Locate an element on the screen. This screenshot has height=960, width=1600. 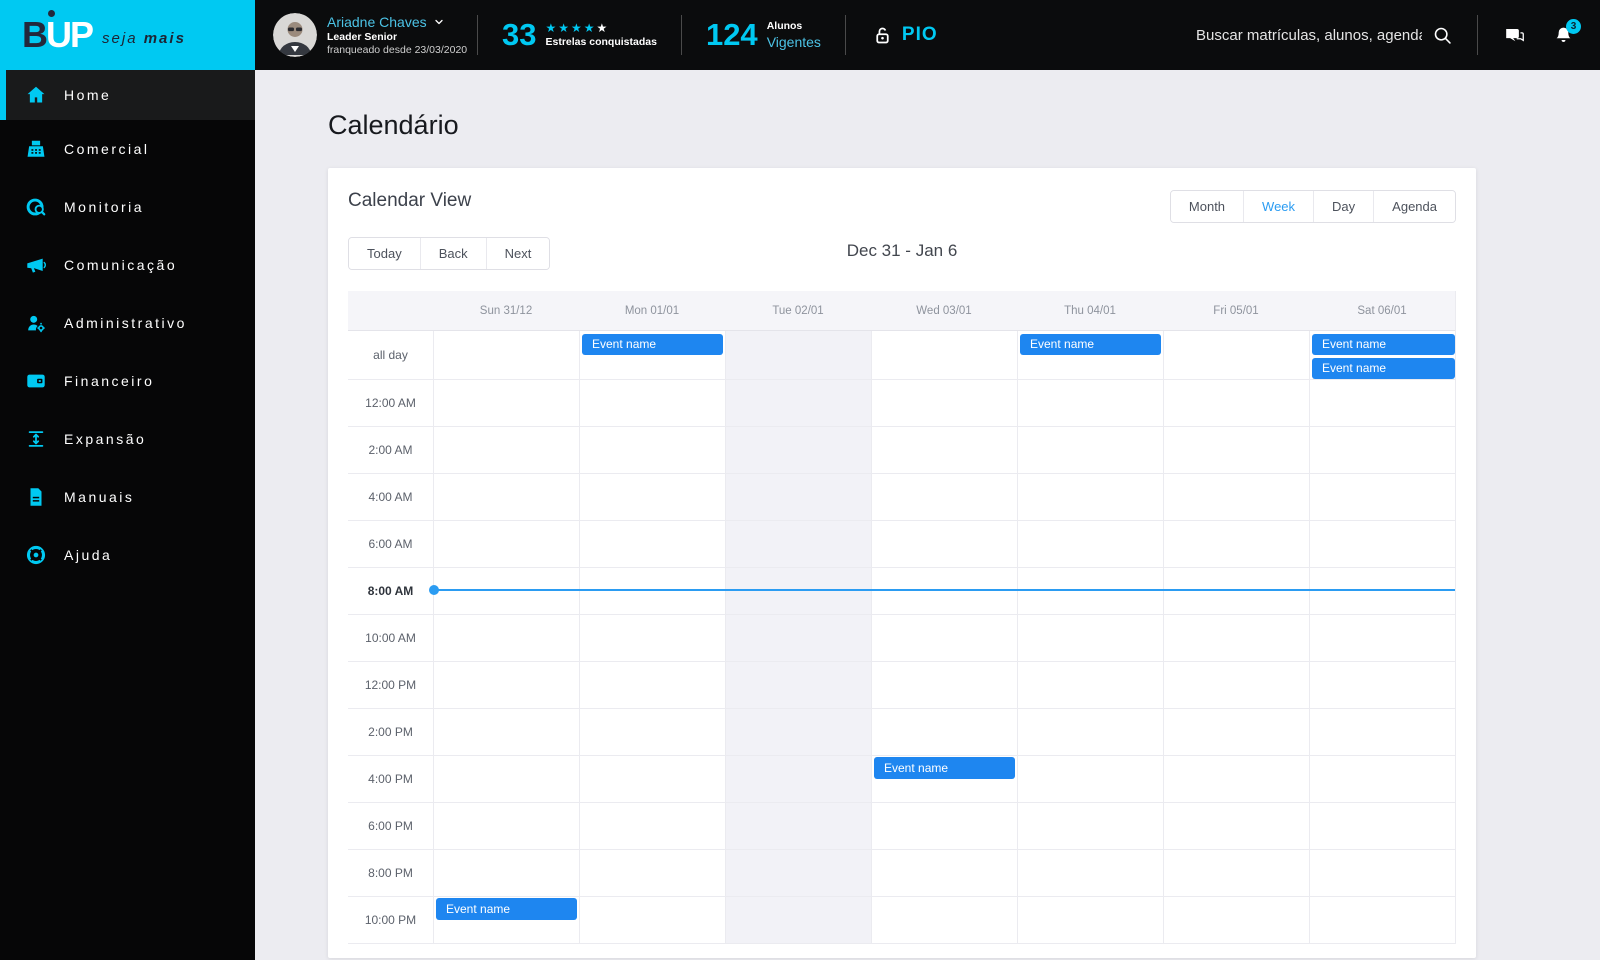
today-button: Today is located at coordinates (384, 253).